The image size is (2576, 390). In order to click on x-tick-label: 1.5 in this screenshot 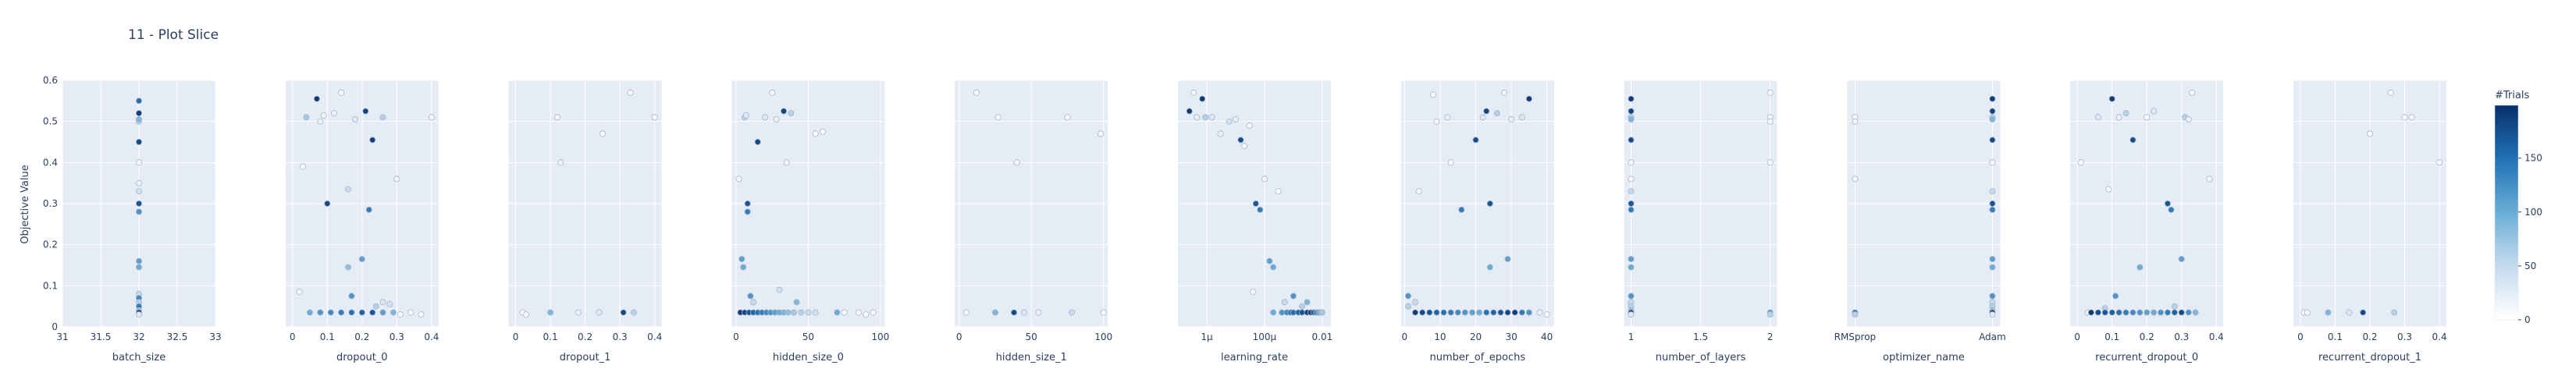, I will do `click(1700, 337)`.